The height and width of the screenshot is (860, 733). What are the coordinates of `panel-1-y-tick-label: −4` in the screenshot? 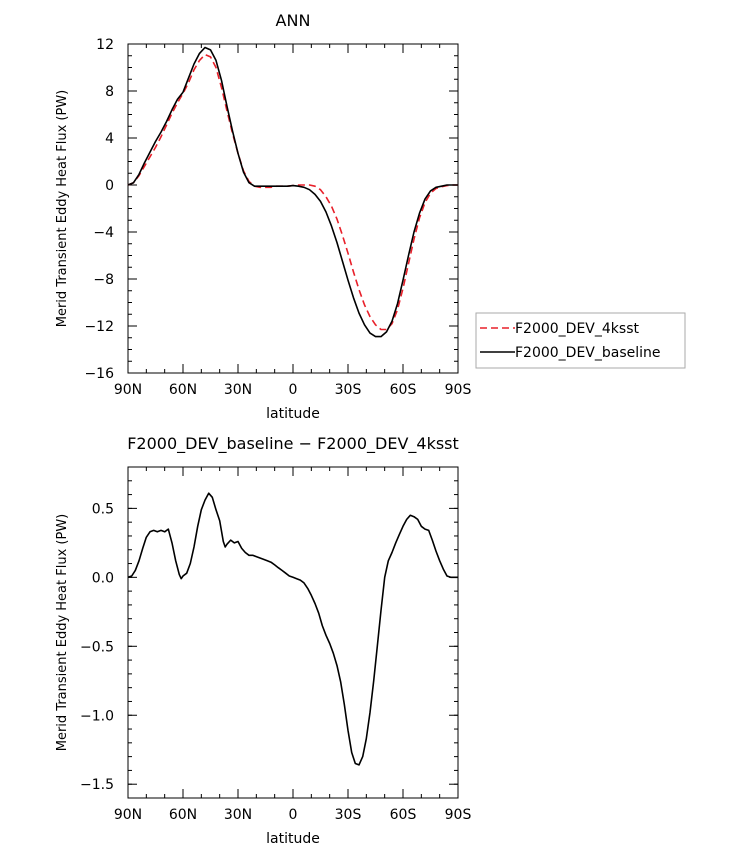 It's located at (103, 233).